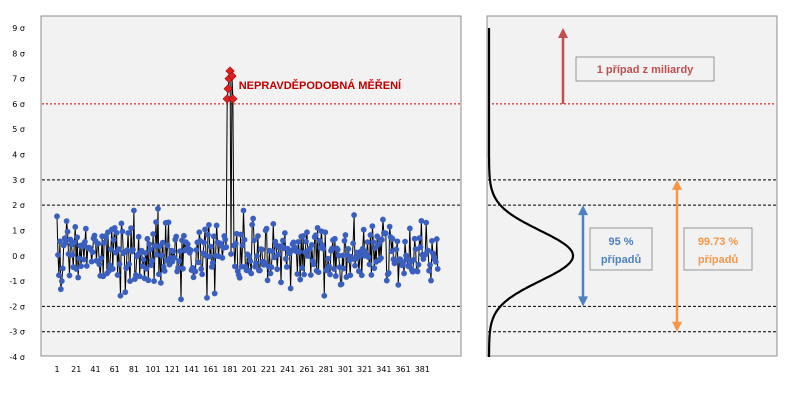 This screenshot has height=400, width=800. What do you see at coordinates (563, 33) in the screenshot?
I see `billion-arrow-head` at bounding box center [563, 33].